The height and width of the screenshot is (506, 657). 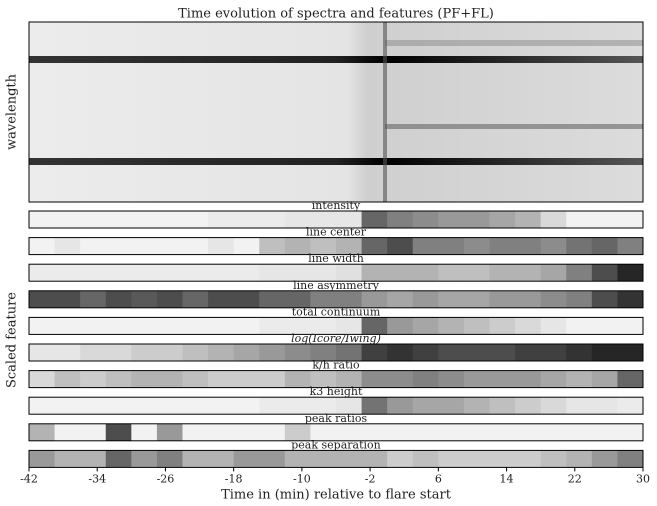 I want to click on feature-label: k3 height, so click(x=336, y=391).